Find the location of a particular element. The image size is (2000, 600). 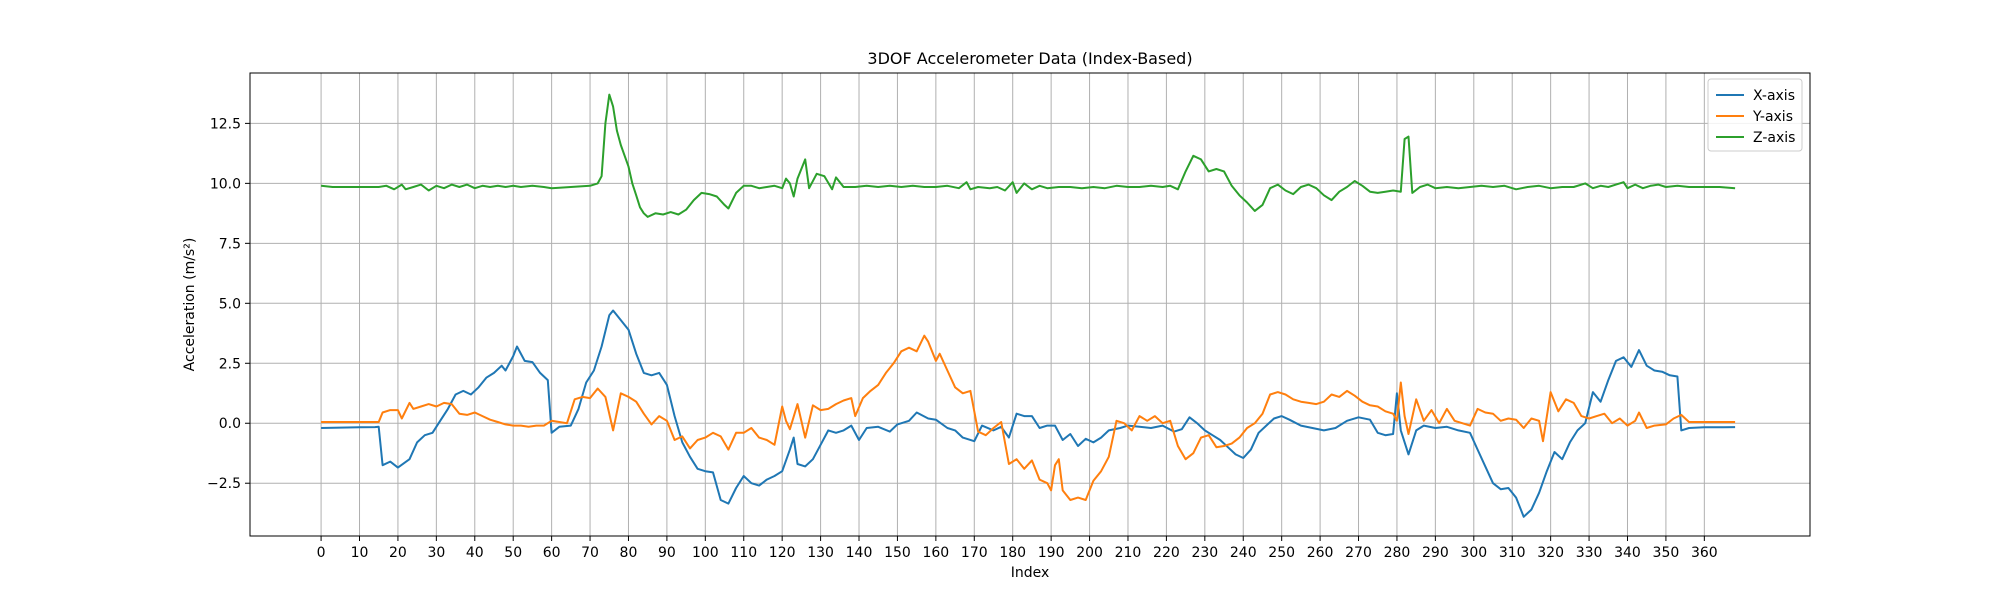

x-tick-label: 320 is located at coordinates (1550, 553).